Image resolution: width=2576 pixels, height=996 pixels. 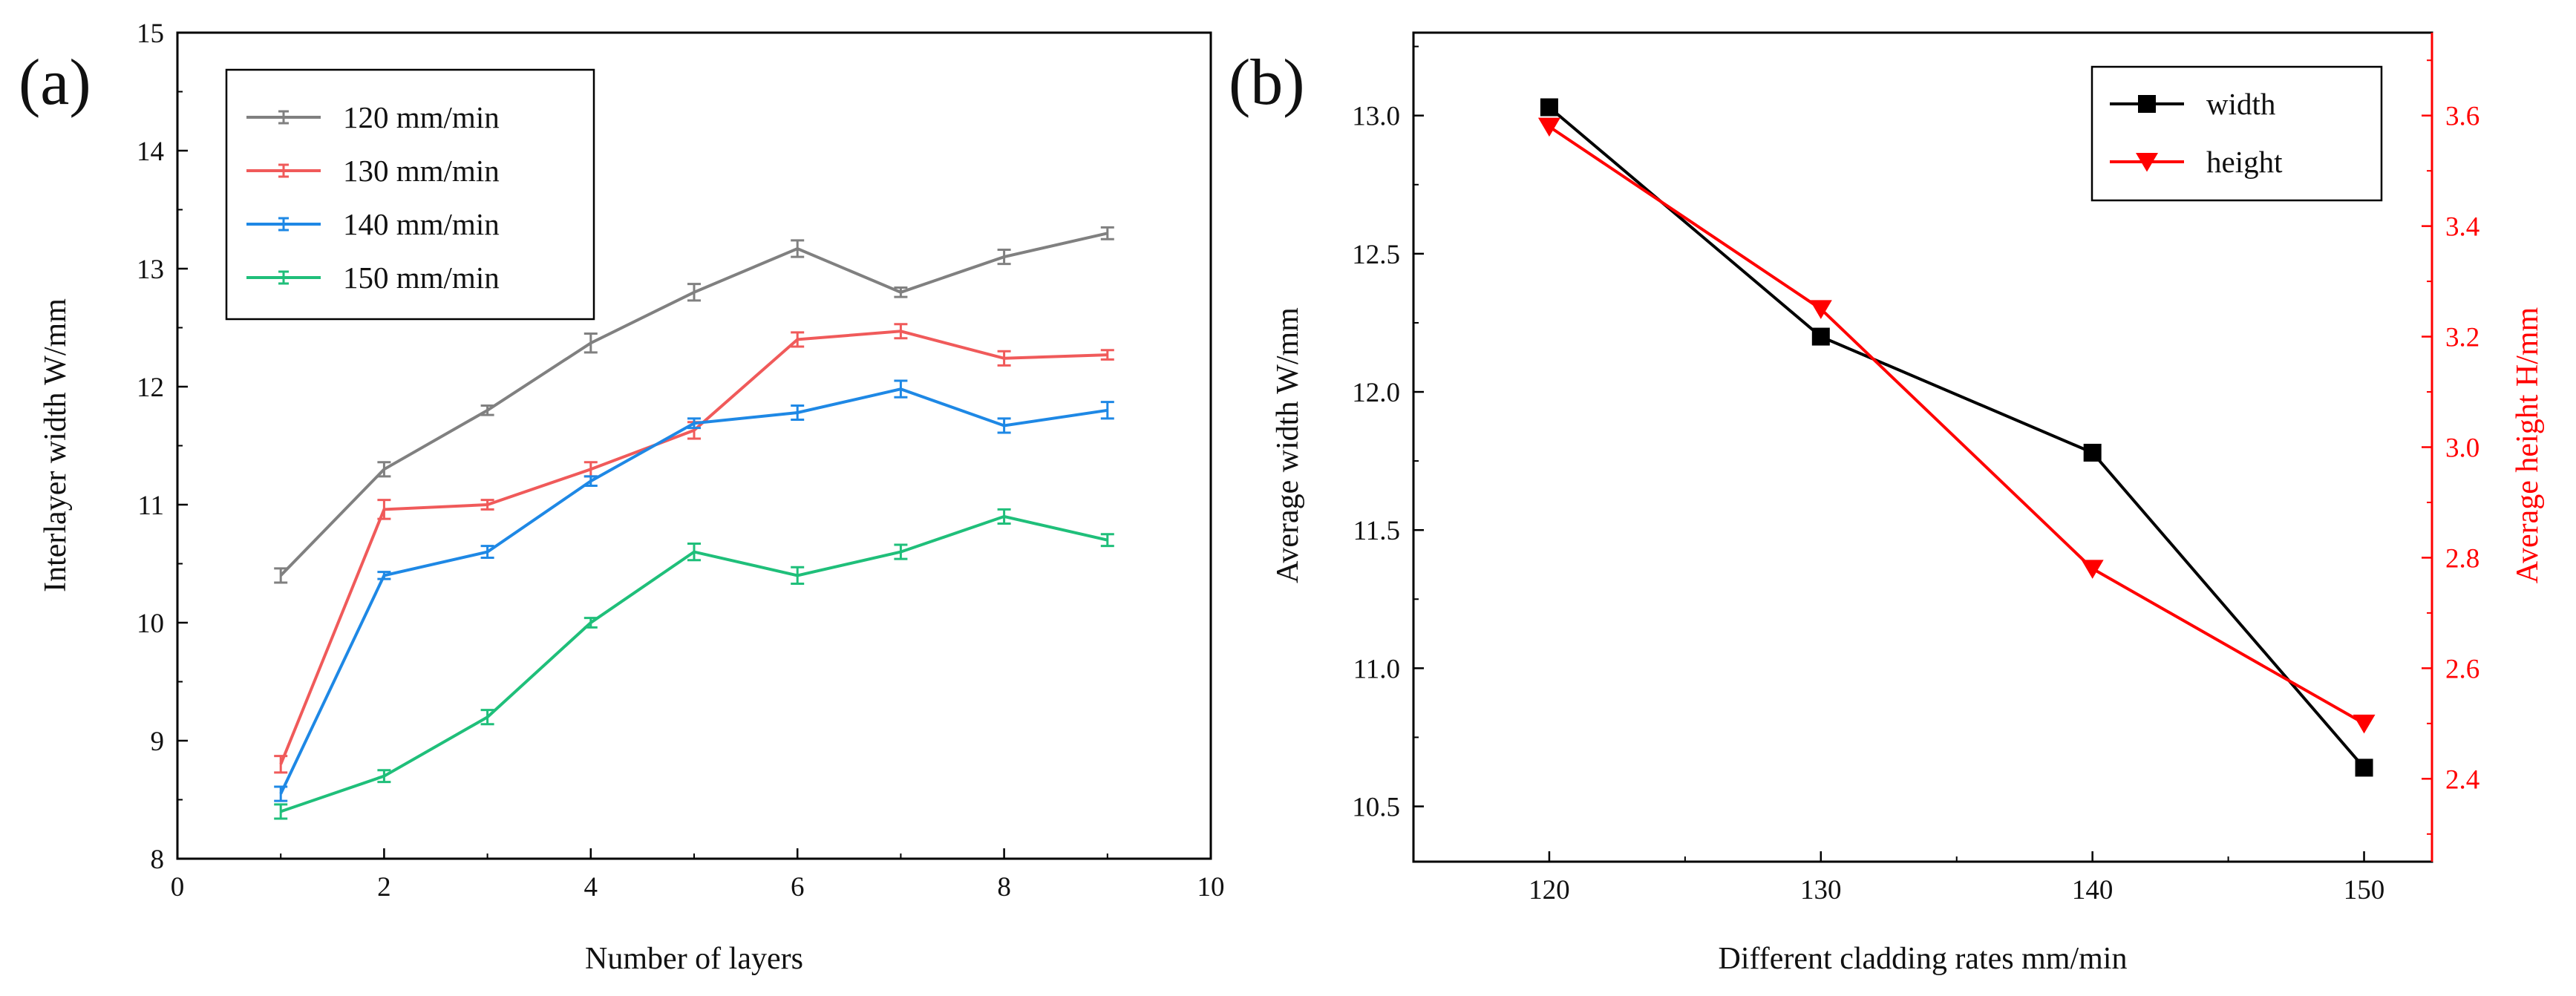 I want to click on panel-a-x-tick-label: 8, so click(x=1004, y=887).